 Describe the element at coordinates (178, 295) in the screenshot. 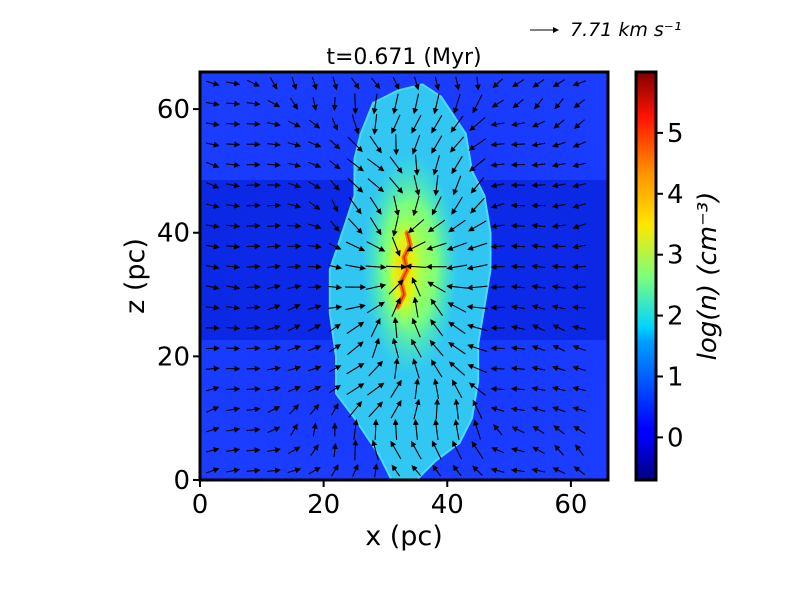

I see `y-axis-ticks: 0 20 40 60` at that location.